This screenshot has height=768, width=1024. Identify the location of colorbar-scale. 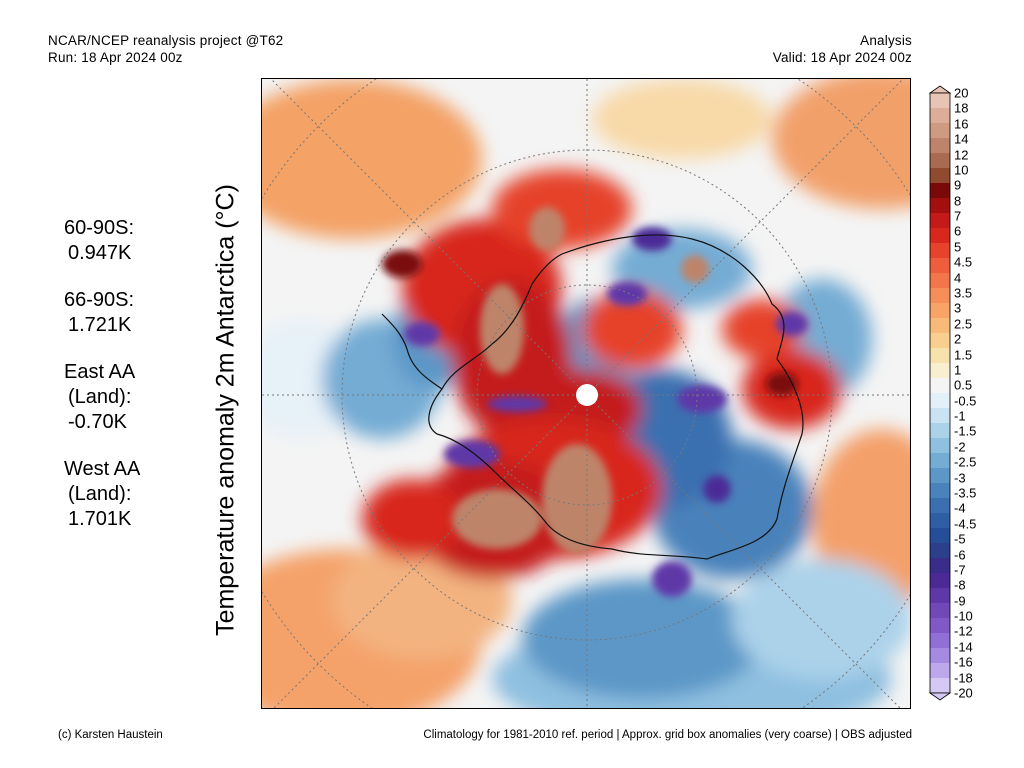
(940, 393).